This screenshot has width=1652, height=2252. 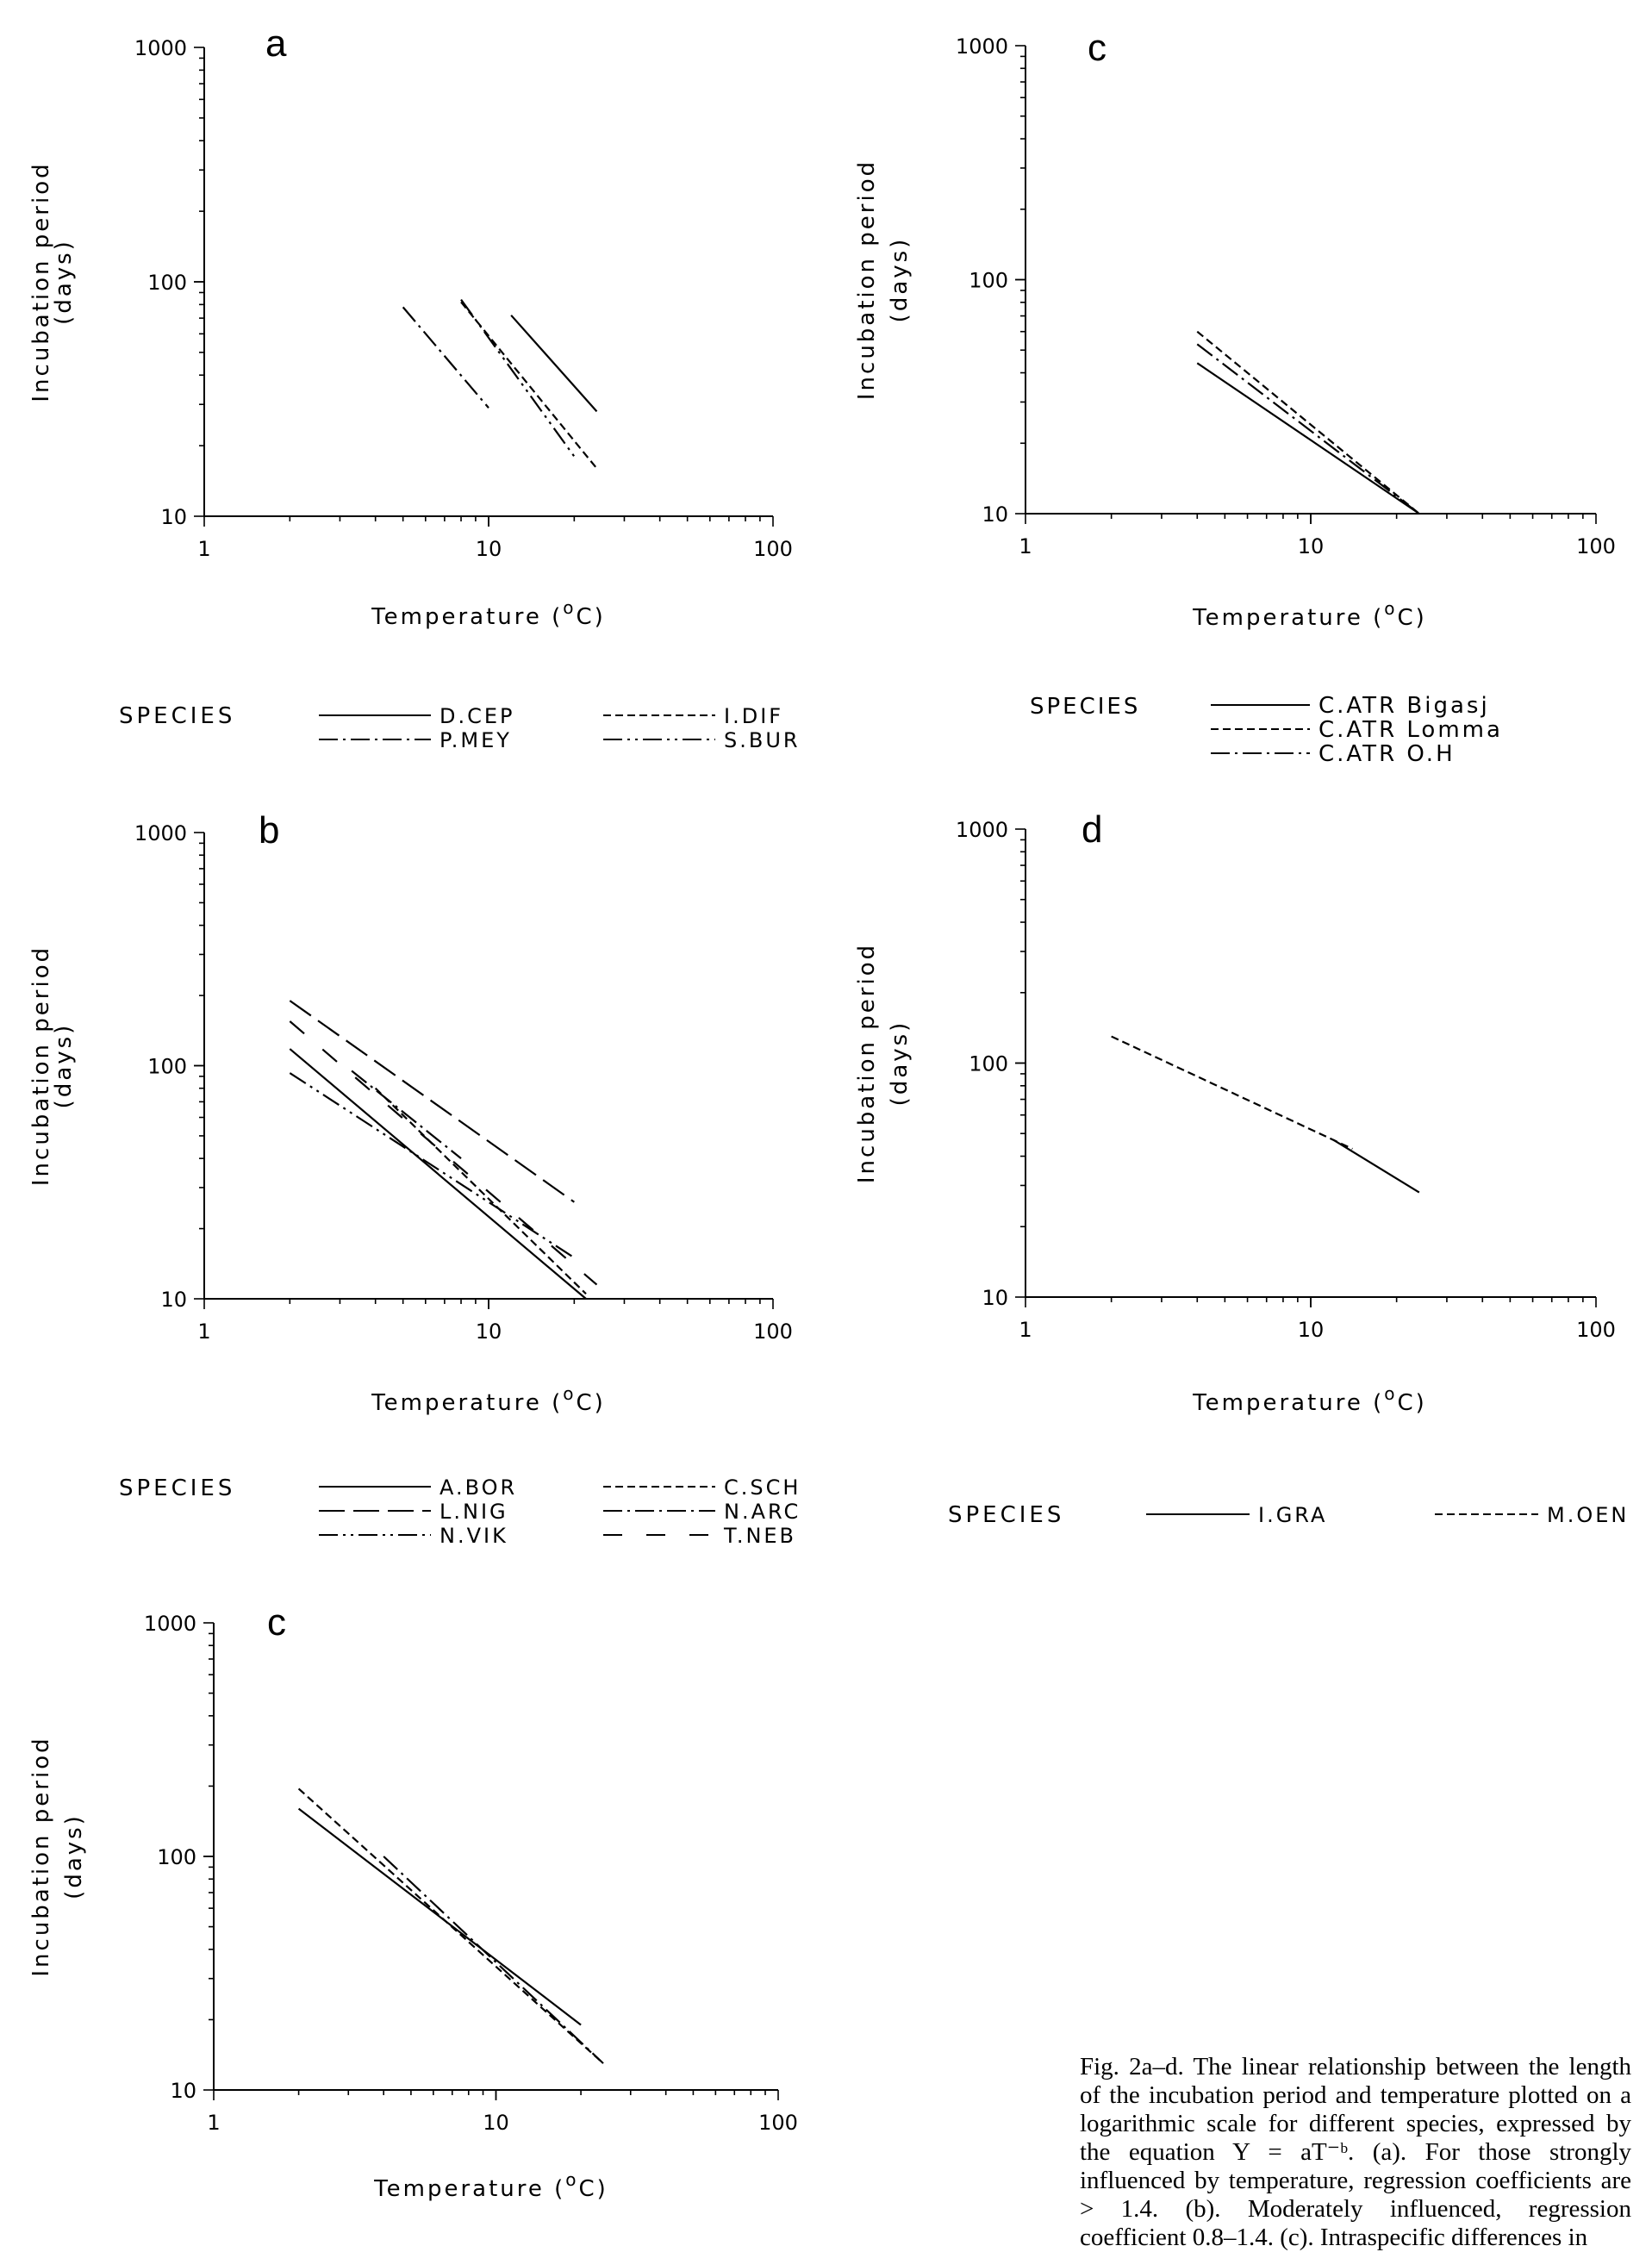 What do you see at coordinates (406, 1115) in the screenshot?
I see `series-line-n-arc` at bounding box center [406, 1115].